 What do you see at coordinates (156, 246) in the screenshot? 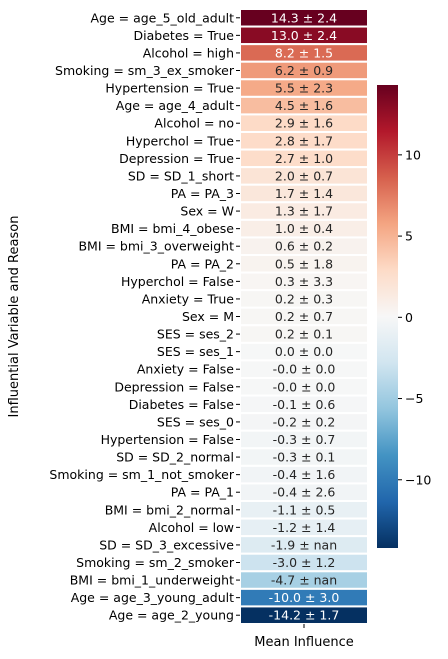
I see `y-tick-label: BMI = bmi_3_overweight` at bounding box center [156, 246].